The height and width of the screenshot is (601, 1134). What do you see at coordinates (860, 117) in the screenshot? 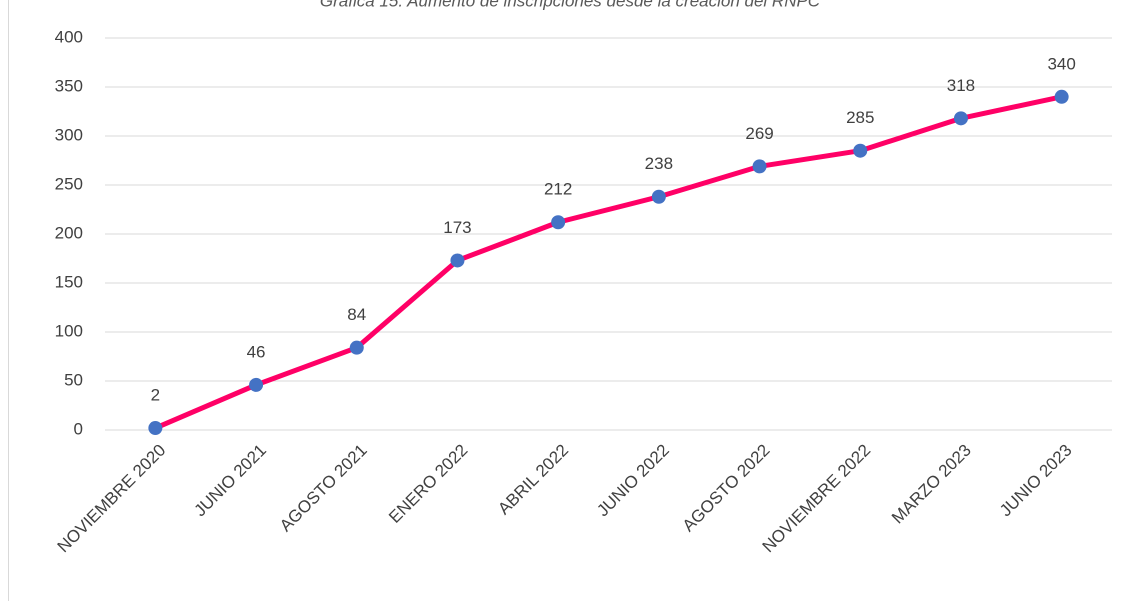
I see `data-label: 285` at bounding box center [860, 117].